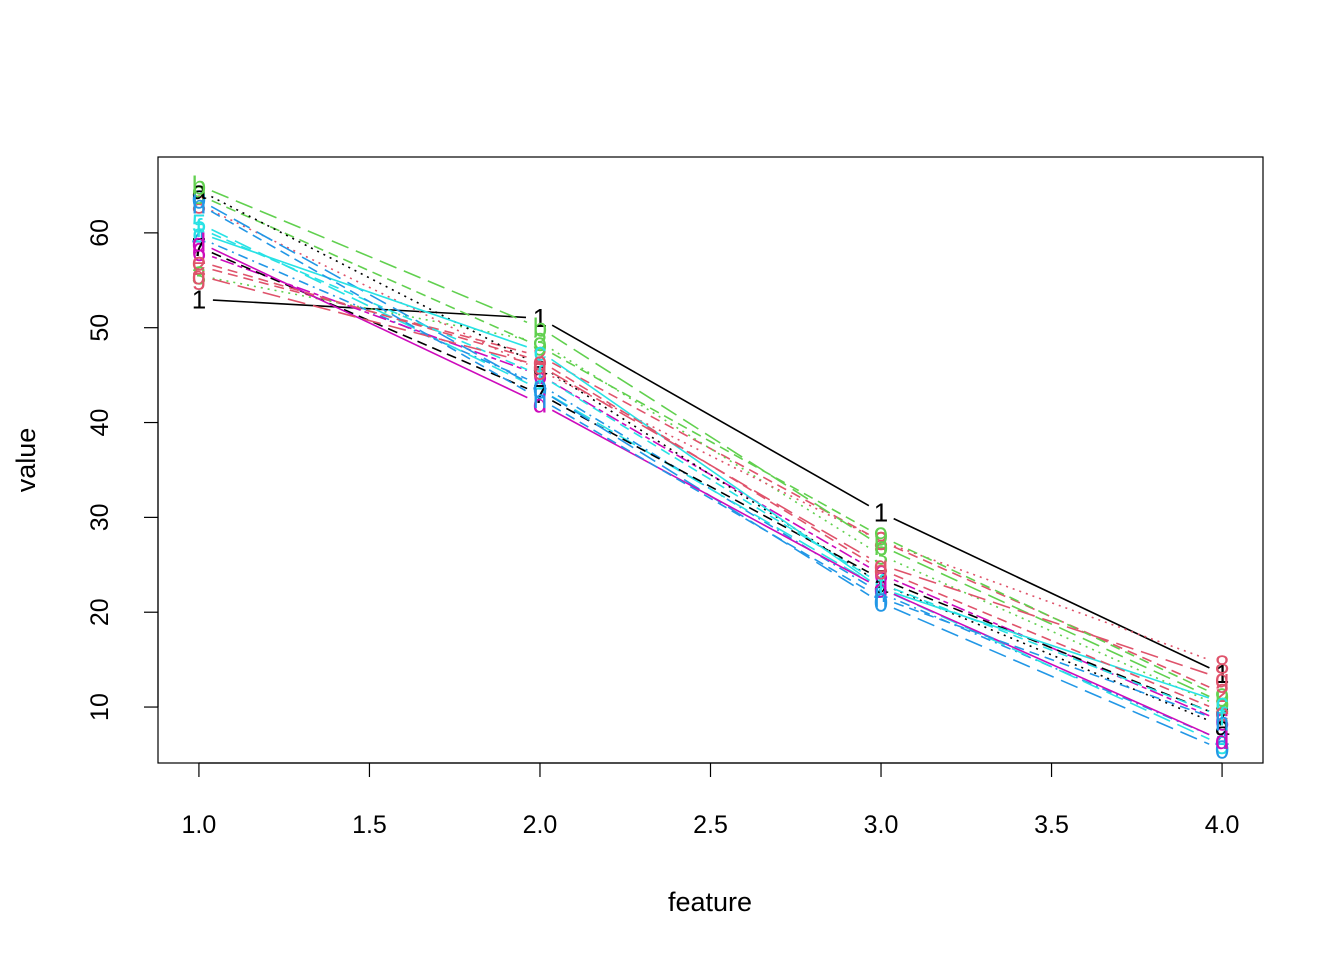  I want to click on y-tick-label: 60, so click(100, 233).